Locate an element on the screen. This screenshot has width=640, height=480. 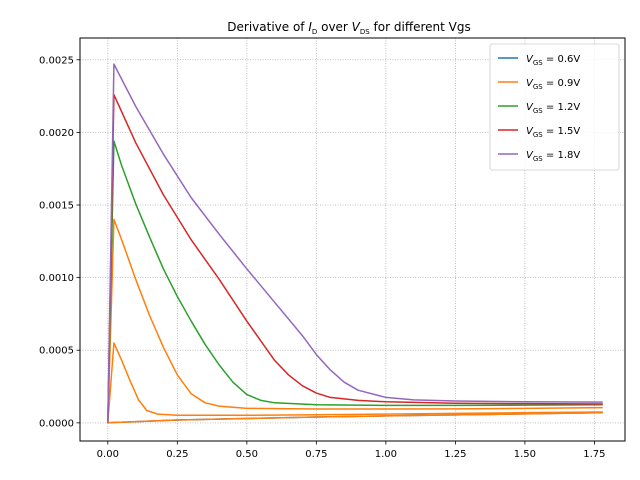
y-tick-label: 0.0000 is located at coordinates (56, 423).